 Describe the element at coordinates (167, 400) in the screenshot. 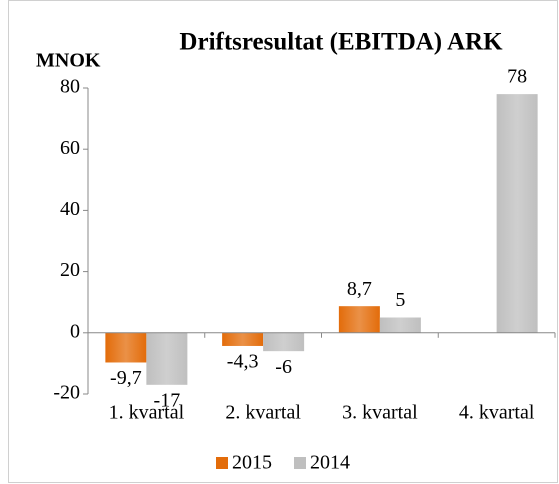

I see `value-label: -17` at that location.